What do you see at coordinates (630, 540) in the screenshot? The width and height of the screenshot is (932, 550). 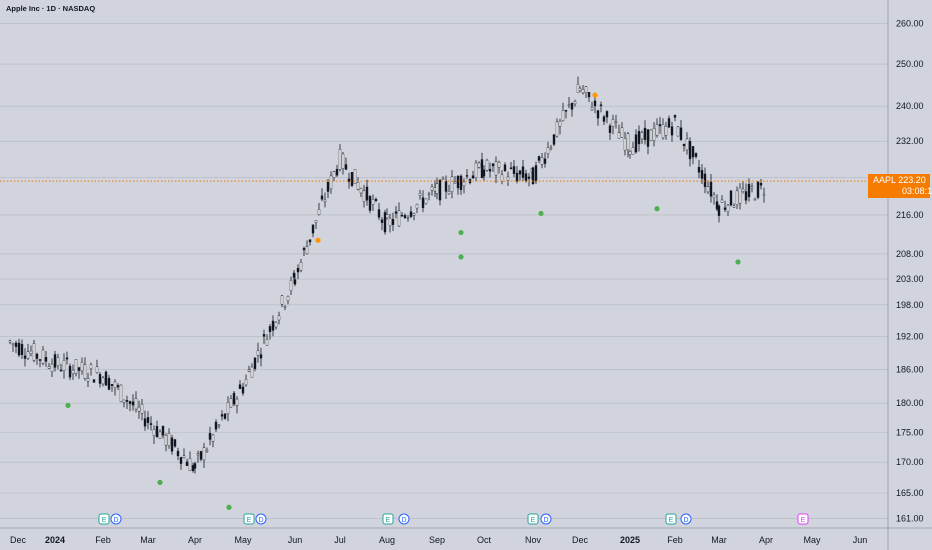 I see `x-tick-label: 2025` at bounding box center [630, 540].